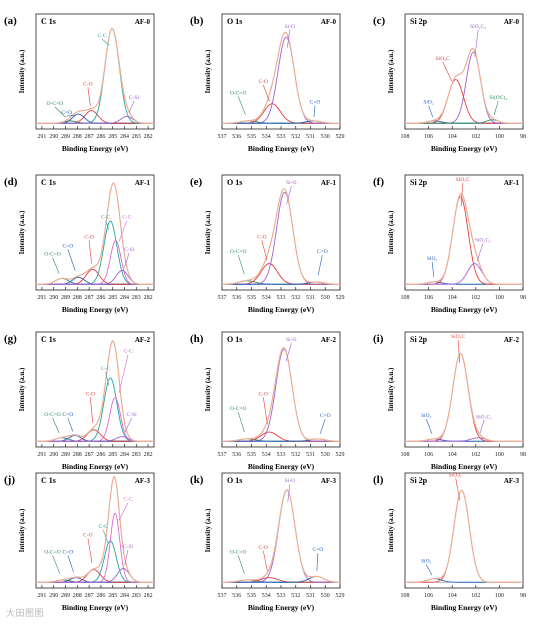  Describe the element at coordinates (124, 455) in the screenshot. I see `x-tick-label: 284` at that location.